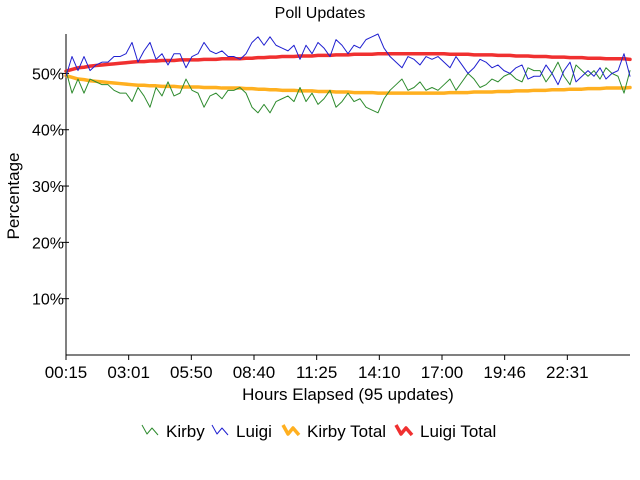  I want to click on y-tick-label: 20%, so click(48, 243).